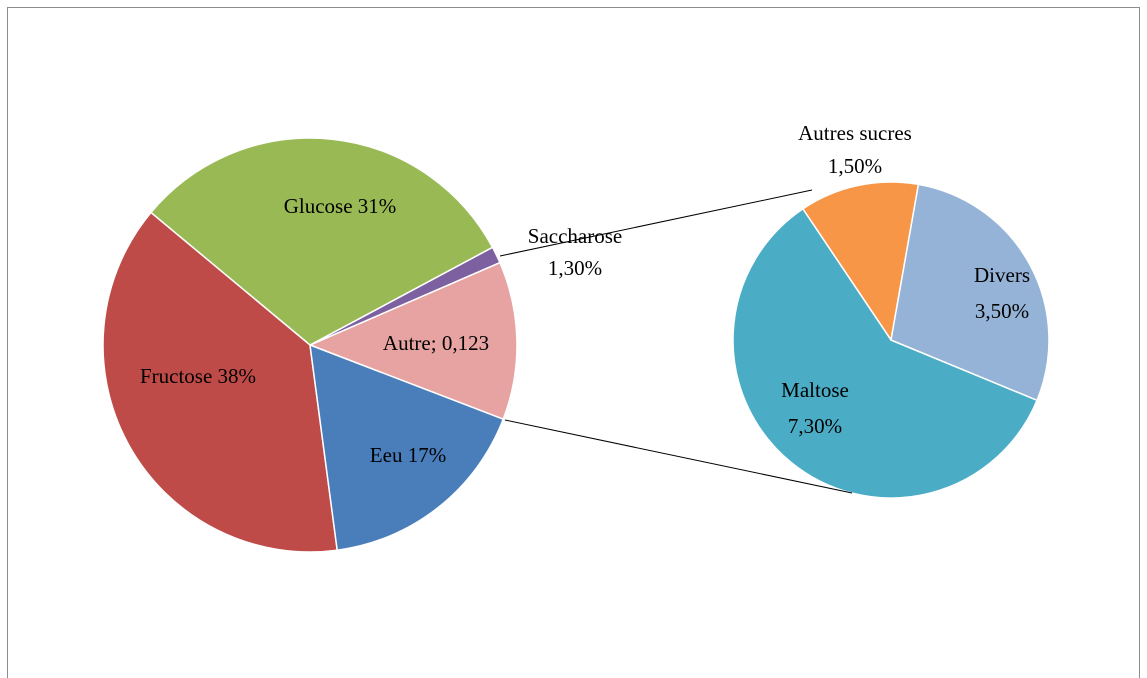 This screenshot has width=1147, height=678. I want to click on slice-label: 7,30%, so click(815, 426).